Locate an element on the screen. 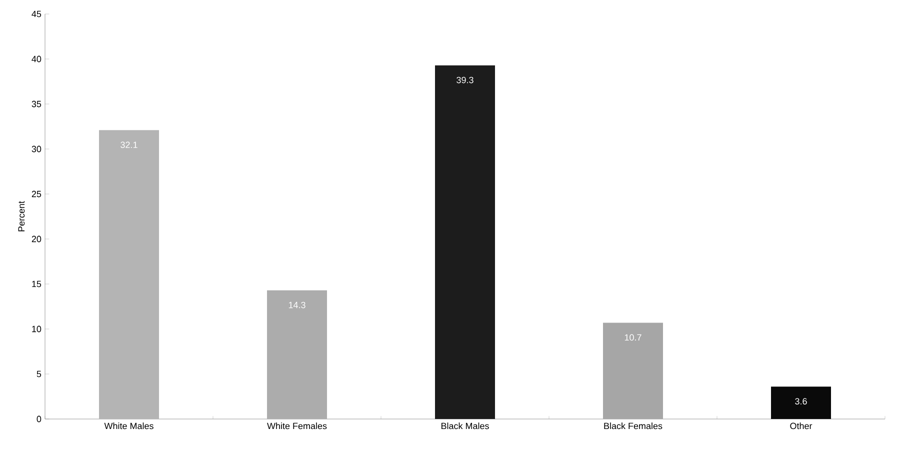 Image resolution: width=897 pixels, height=450 pixels. x-tick-label: Black Males is located at coordinates (465, 426).